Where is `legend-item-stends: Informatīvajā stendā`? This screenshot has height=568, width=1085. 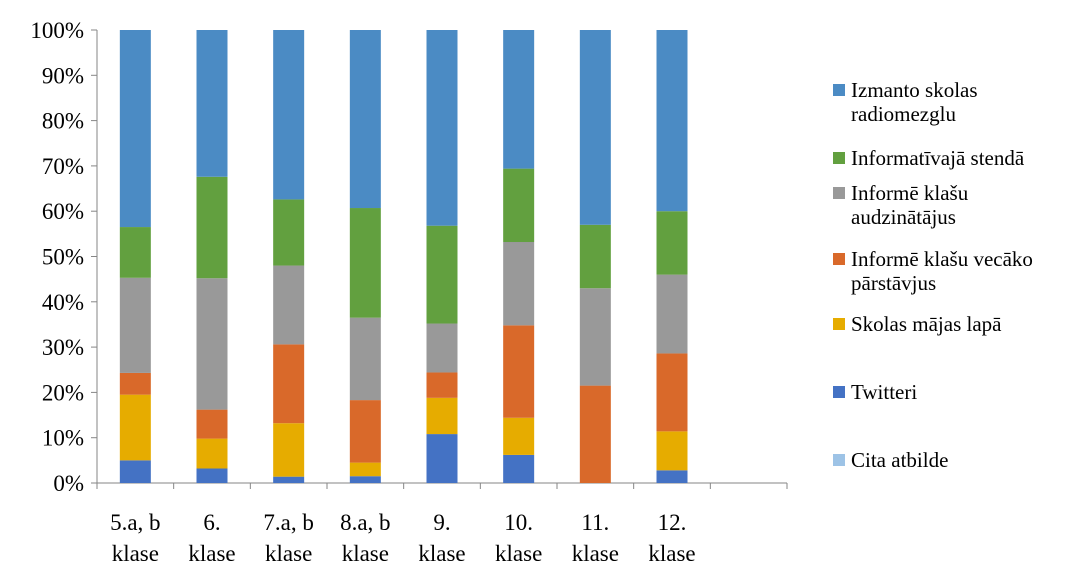
legend-item-stends: Informatīvajā stendā is located at coordinates (928, 158).